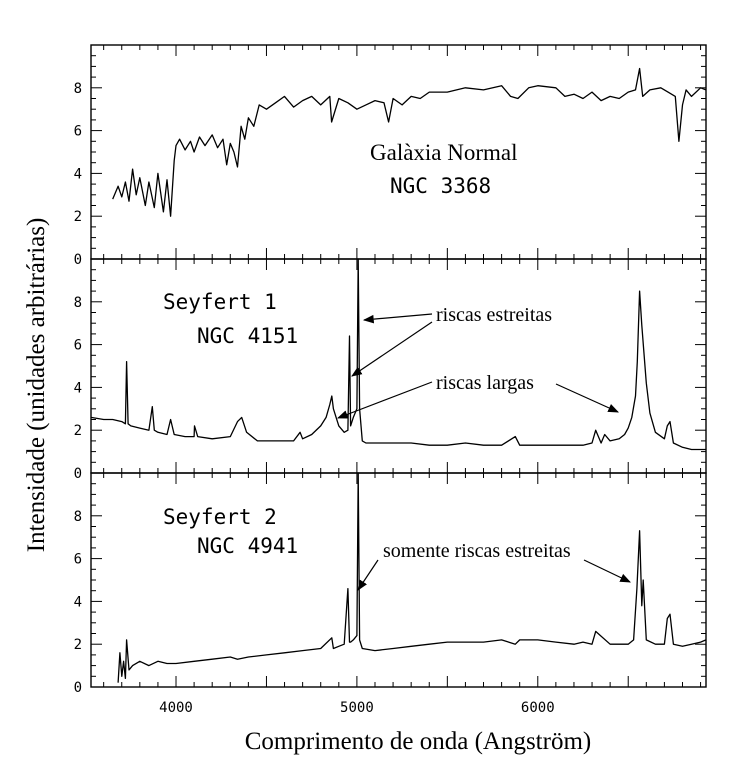 This screenshot has width=732, height=768. What do you see at coordinates (247, 546) in the screenshot?
I see `panel-id-seyfert2: NGC 4941` at bounding box center [247, 546].